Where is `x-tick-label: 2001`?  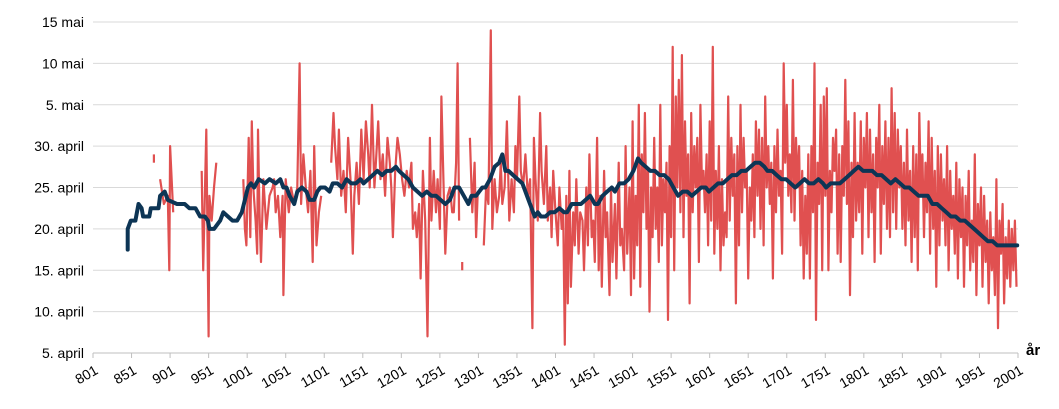
x-tick-label: 2001 is located at coordinates (1008, 377).